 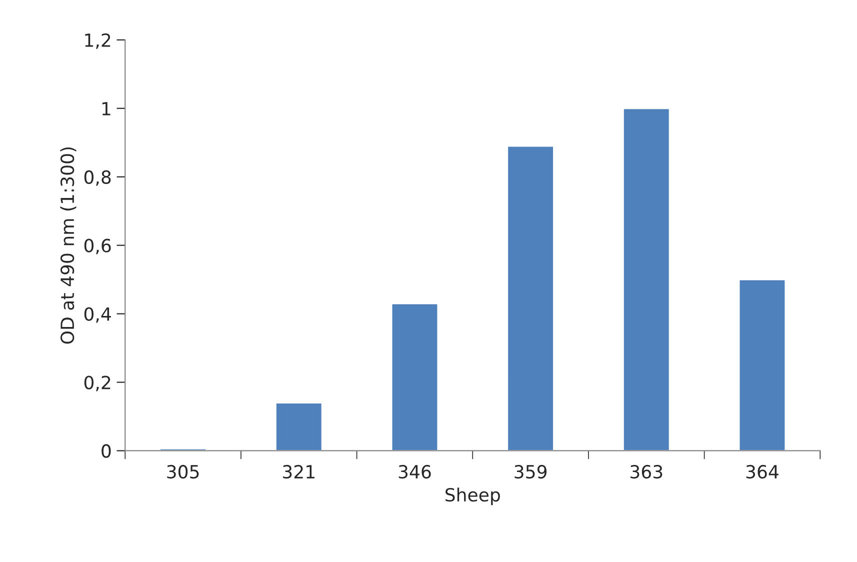 I want to click on x-axis-title: Sheep, so click(x=473, y=497).